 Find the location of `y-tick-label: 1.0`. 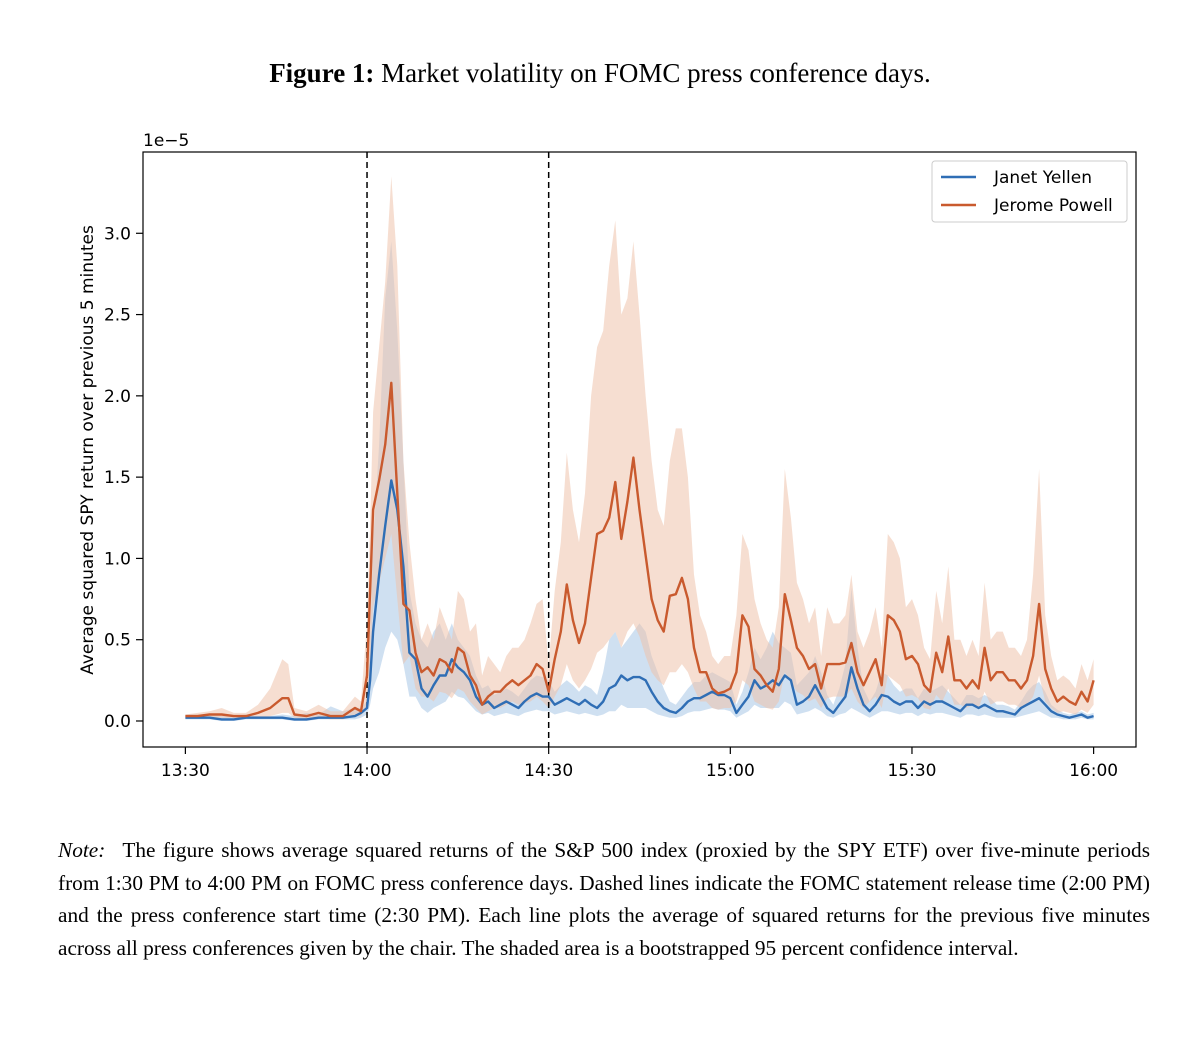

y-tick-label: 1.0 is located at coordinates (117, 559).